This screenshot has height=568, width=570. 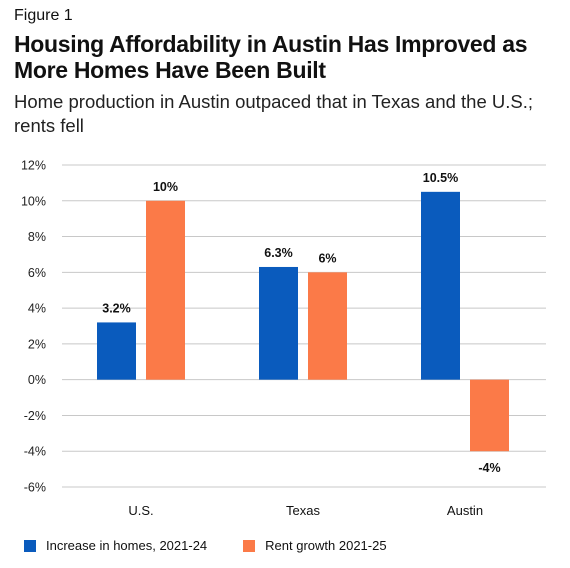 I want to click on y-tick-label: -4%, so click(x=35, y=452).